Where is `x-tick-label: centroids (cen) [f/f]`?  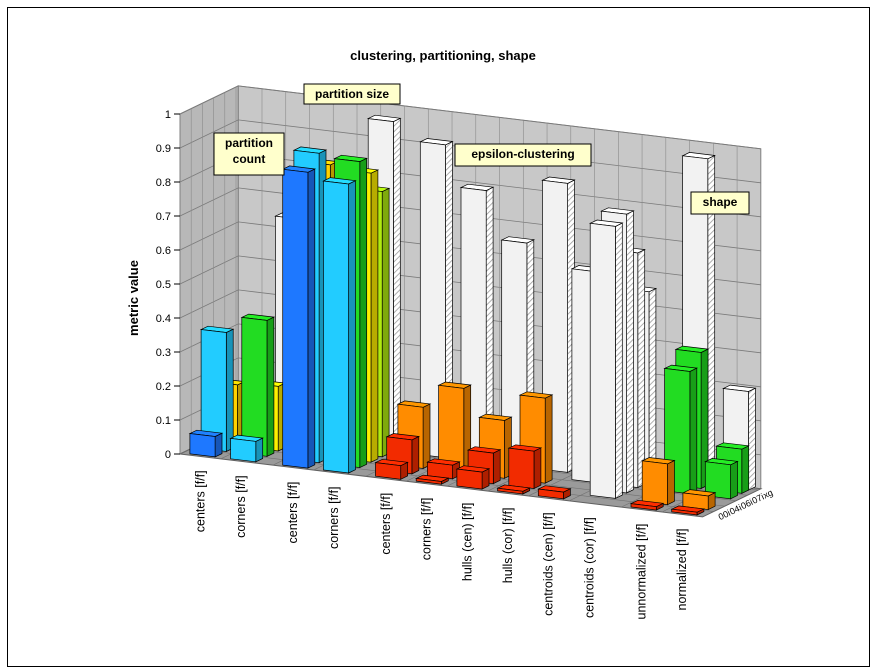 x-tick-label: centroids (cen) [f/f] is located at coordinates (549, 564).